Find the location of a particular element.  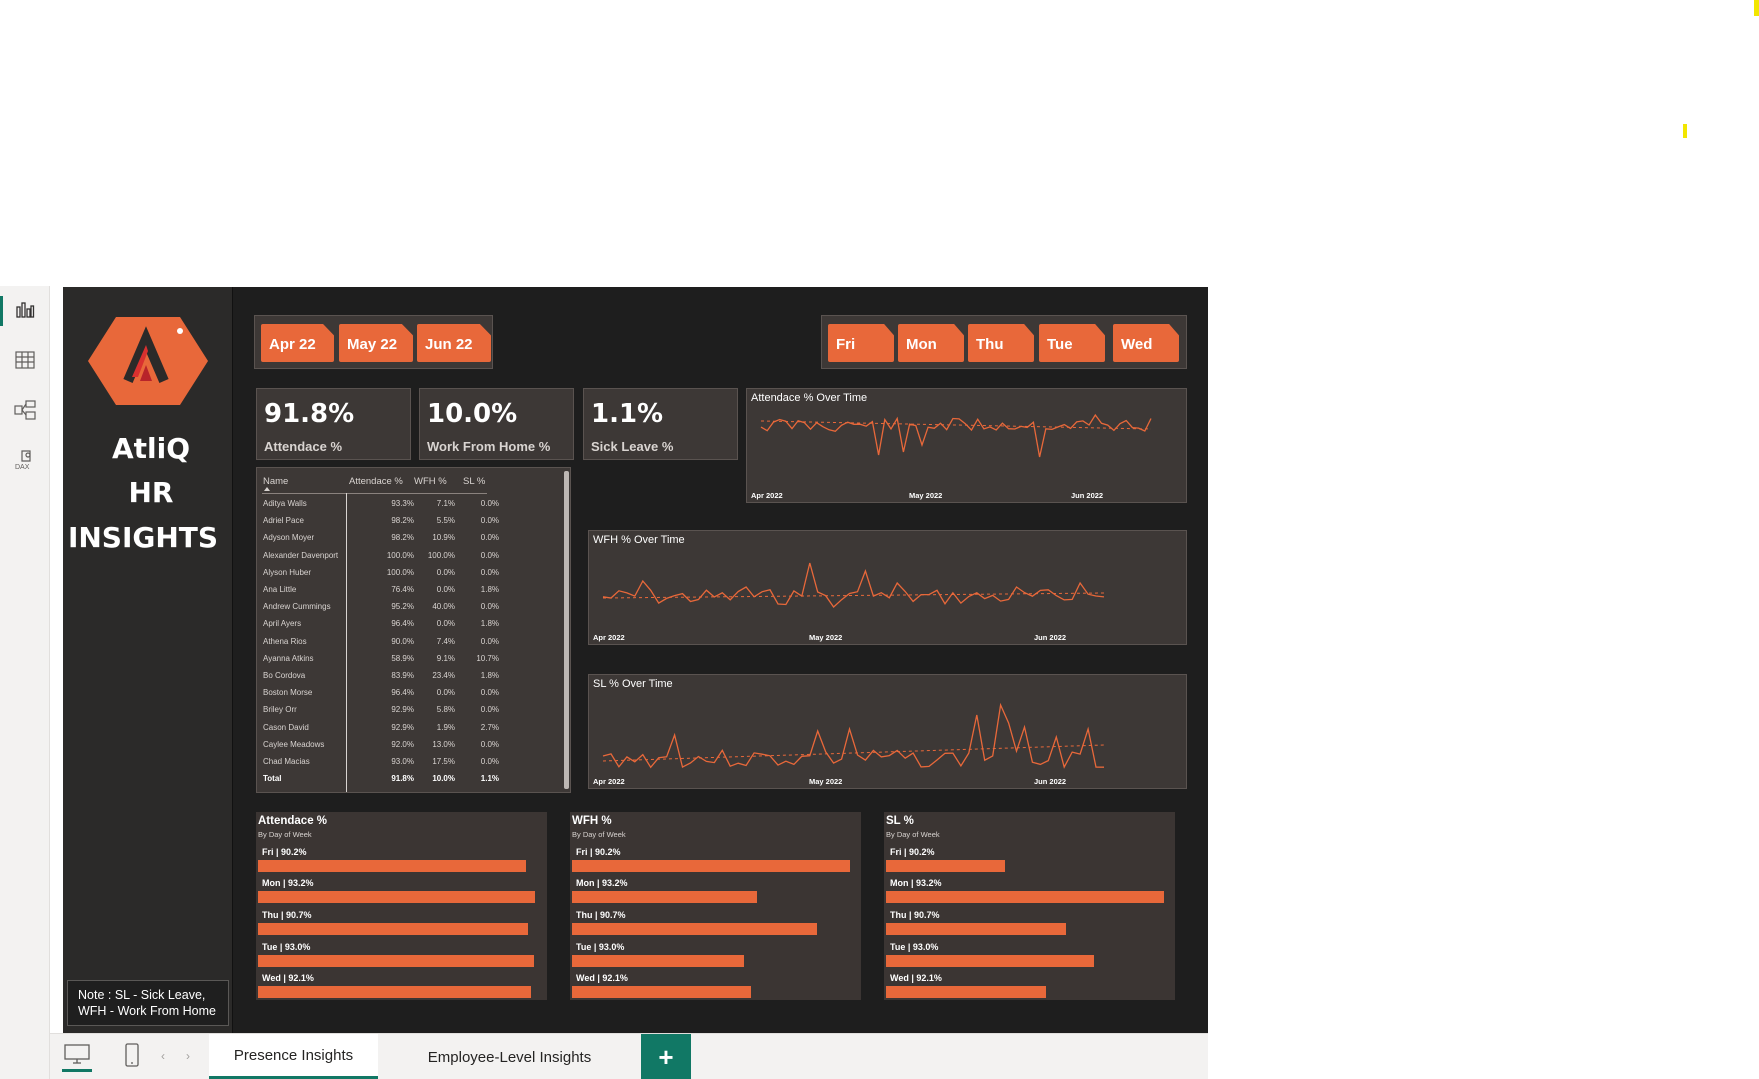

table-cell: Ana Little is located at coordinates (280, 589).